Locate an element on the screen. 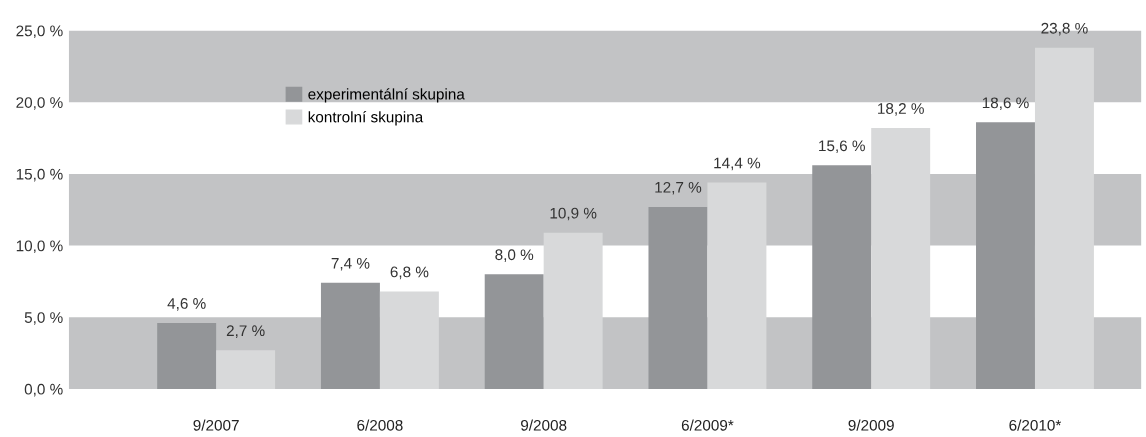 The width and height of the screenshot is (1146, 437). x-tick-label: 6/2010* is located at coordinates (1035, 425).